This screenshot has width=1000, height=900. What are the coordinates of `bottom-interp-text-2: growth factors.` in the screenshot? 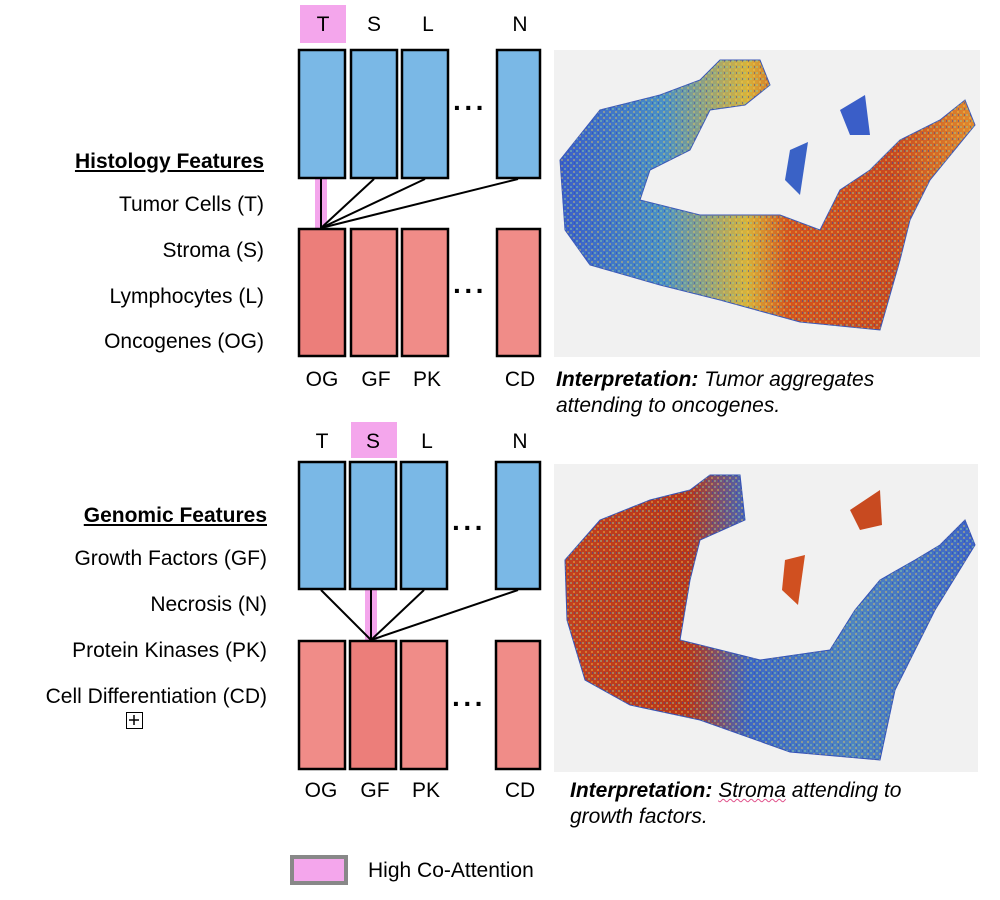 It's located at (639, 816).